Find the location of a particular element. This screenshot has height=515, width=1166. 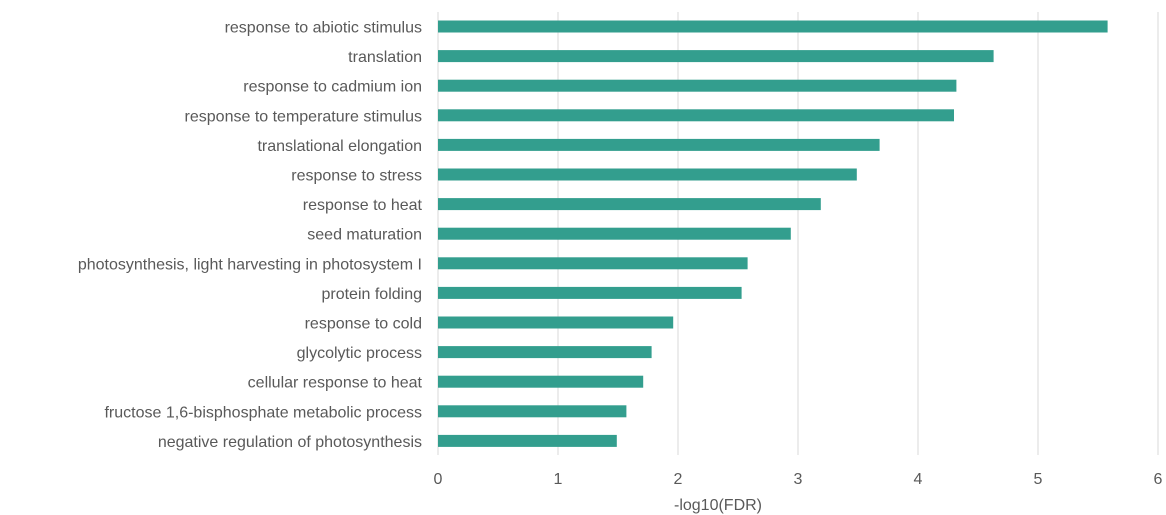

x-tick-label: 4 is located at coordinates (918, 479).